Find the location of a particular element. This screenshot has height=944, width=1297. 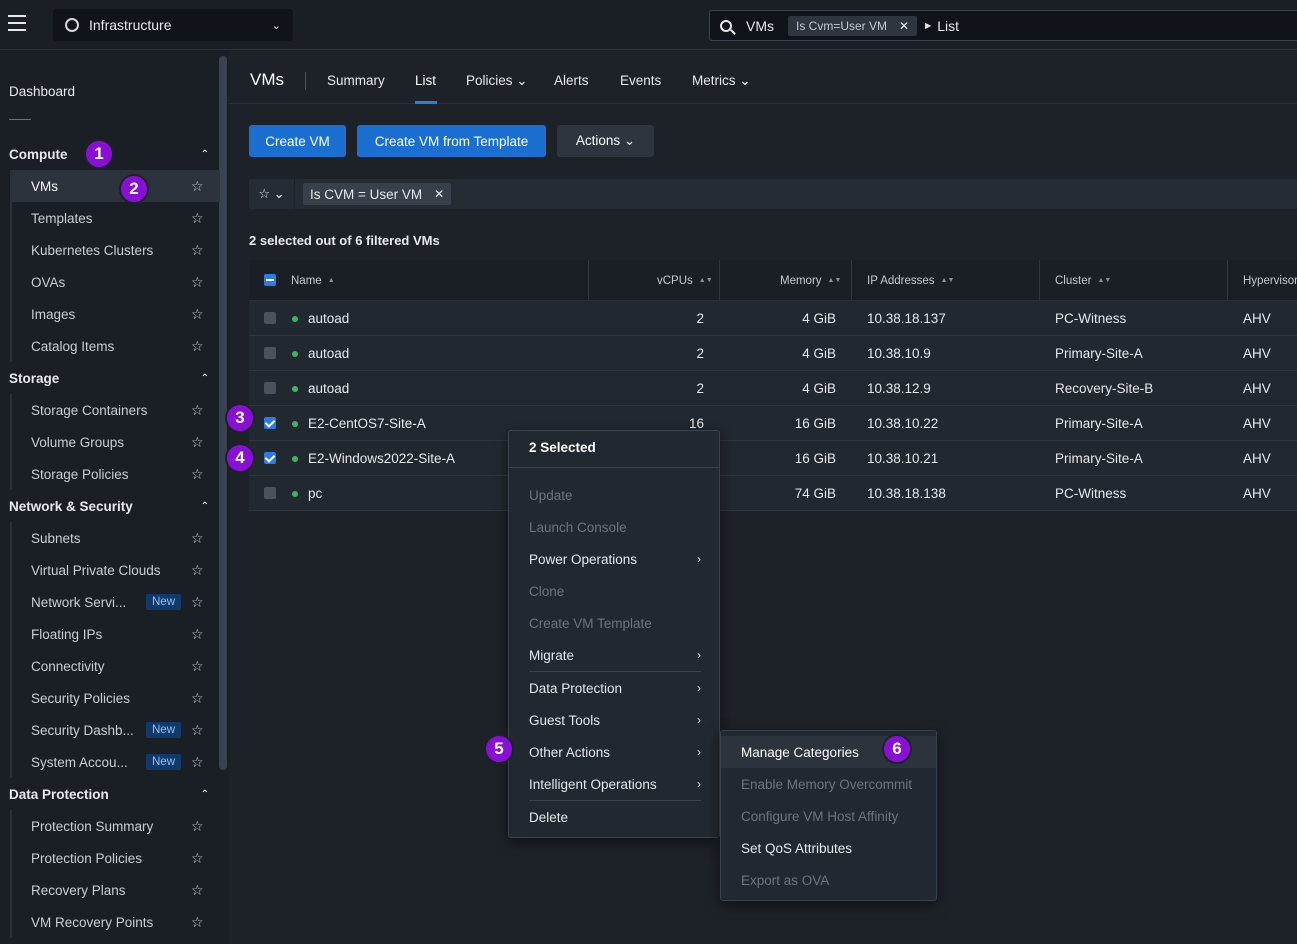

sidebar-section-storage: Storage ⌃ is located at coordinates (109, 378).